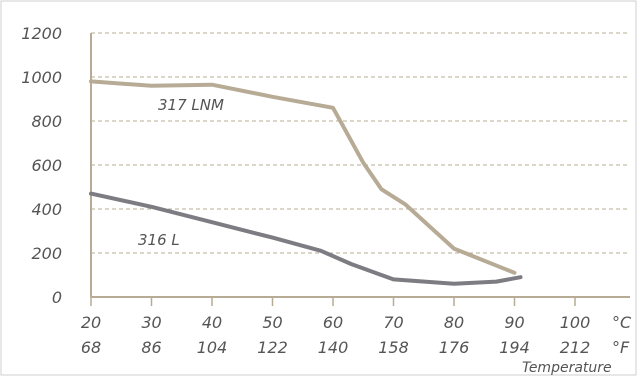  I want to click on x-tick-label-f-176: 176, so click(454, 347).